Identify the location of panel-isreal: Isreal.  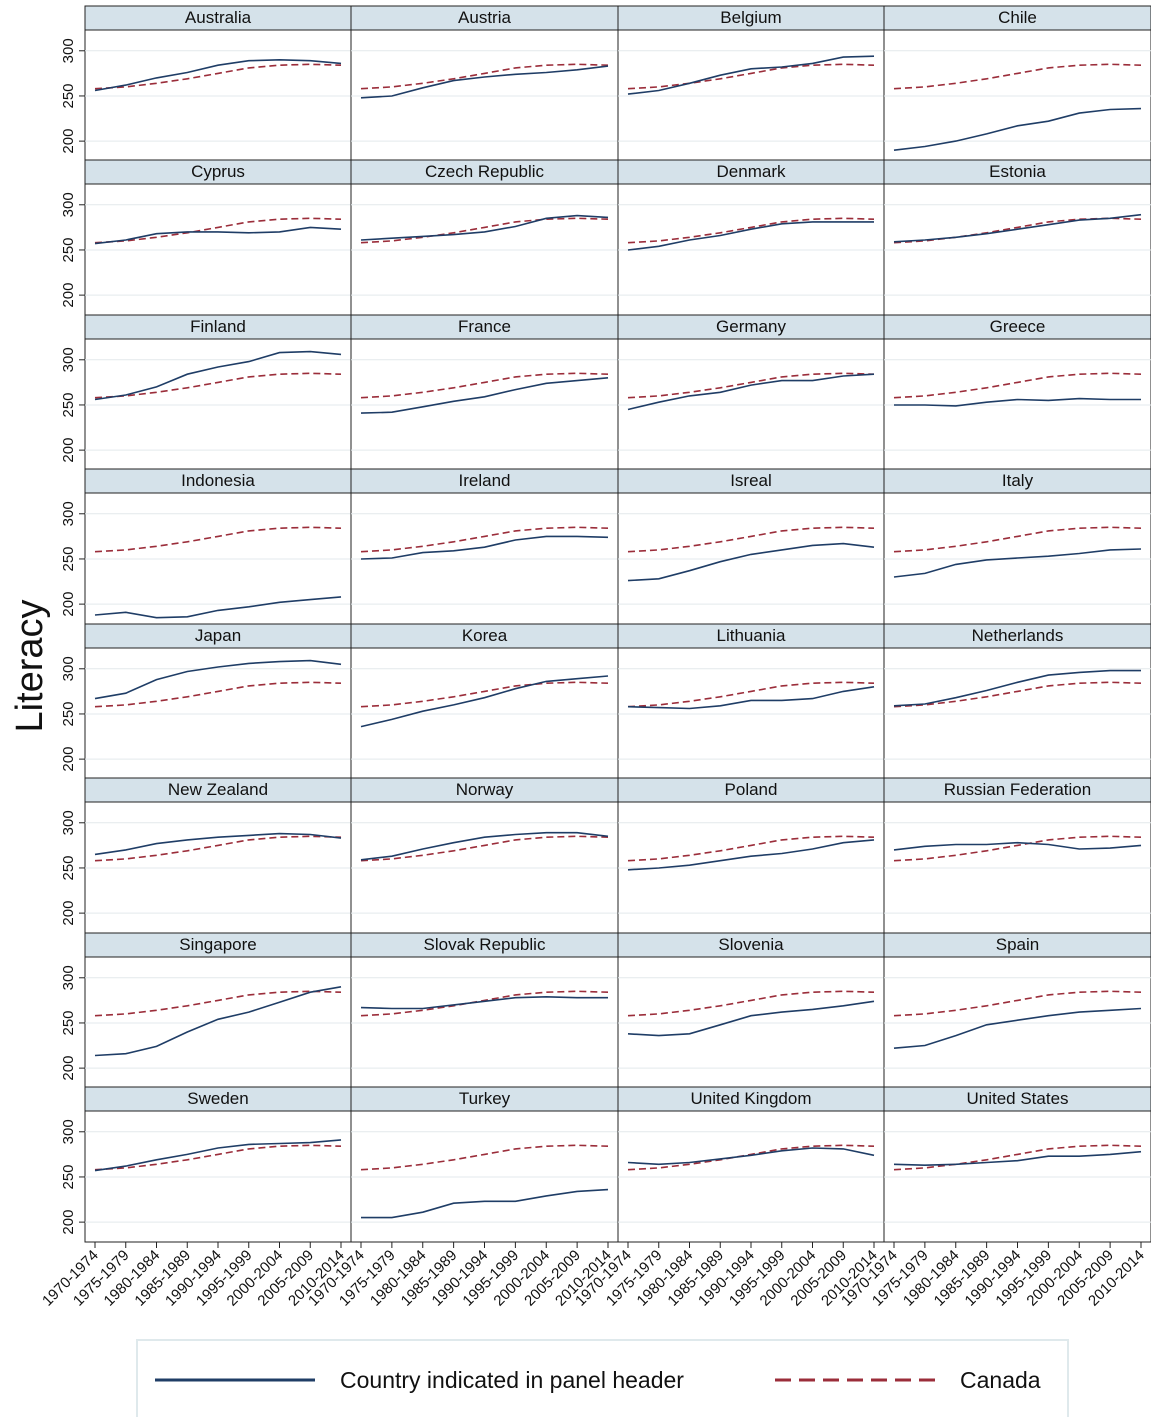
(751, 546).